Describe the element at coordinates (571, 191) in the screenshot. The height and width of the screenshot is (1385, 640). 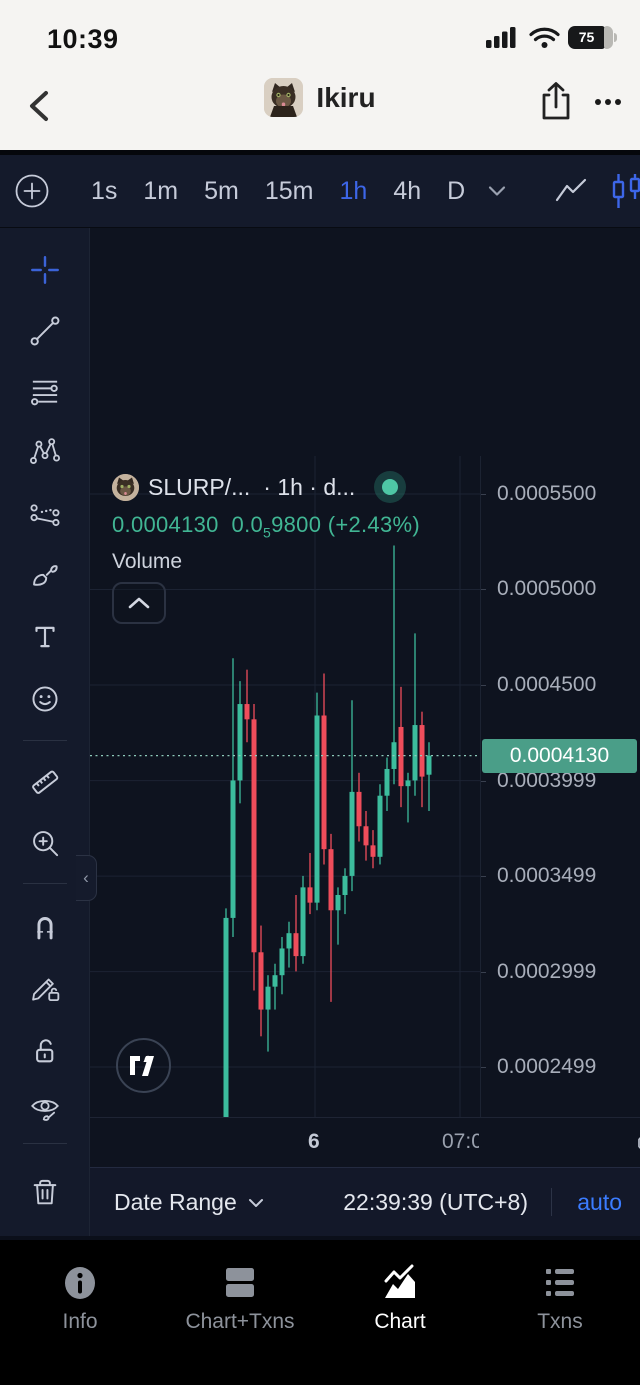
I see `line-chart-type-icon` at that location.